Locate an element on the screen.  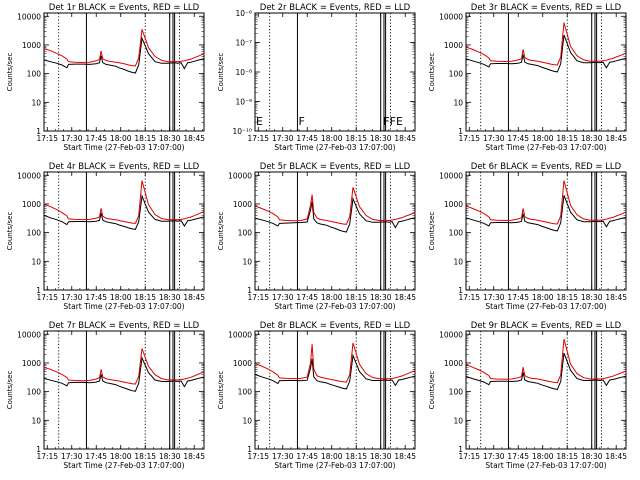
panel-title: Det 2r BLACK = Events, RED = LLD is located at coordinates (335, 8).